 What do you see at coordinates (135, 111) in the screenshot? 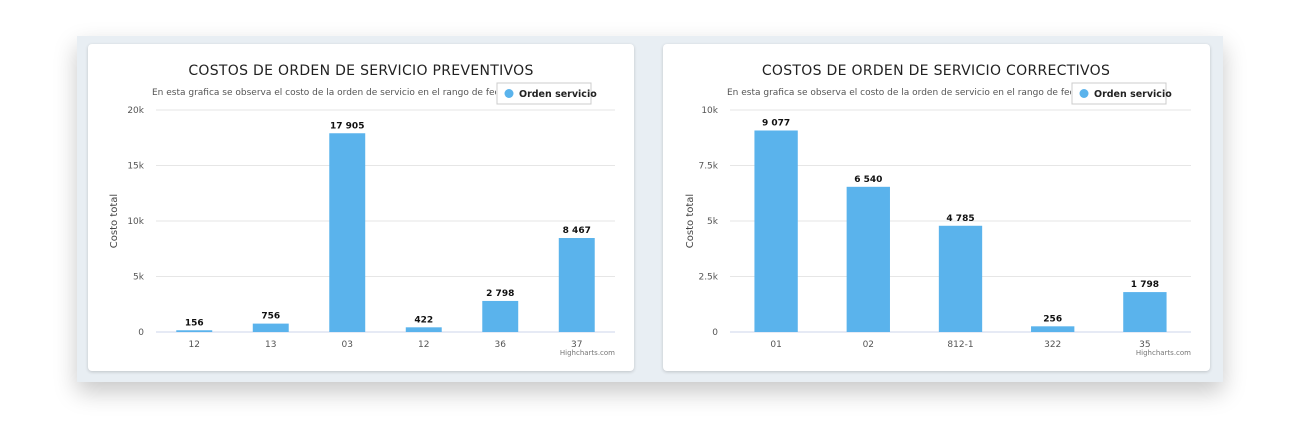
I see `y-tick-label: 20k` at bounding box center [135, 111].